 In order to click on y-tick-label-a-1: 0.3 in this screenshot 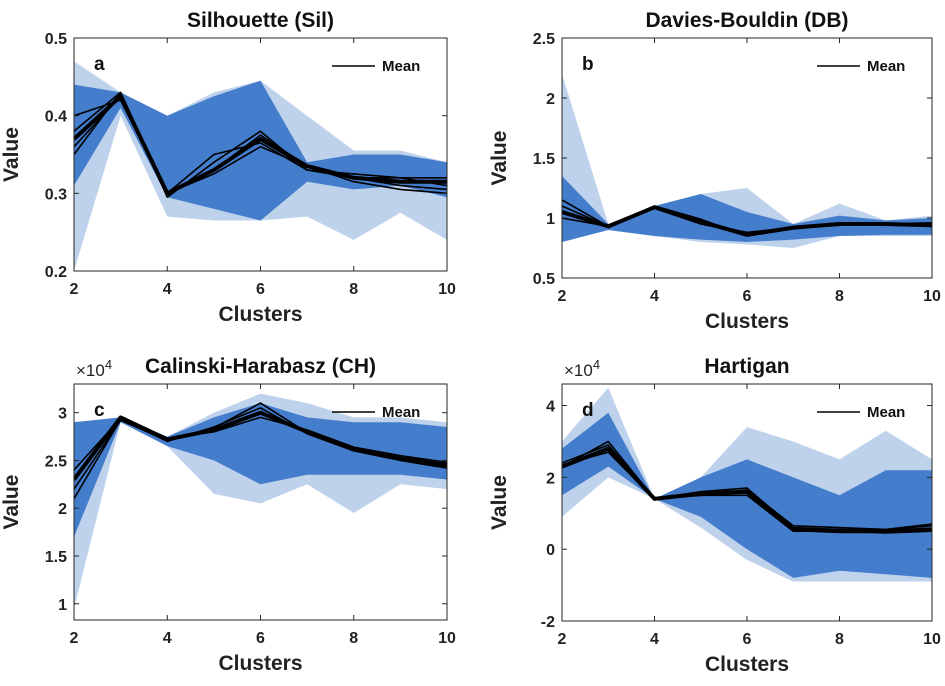, I will do `click(56, 194)`.